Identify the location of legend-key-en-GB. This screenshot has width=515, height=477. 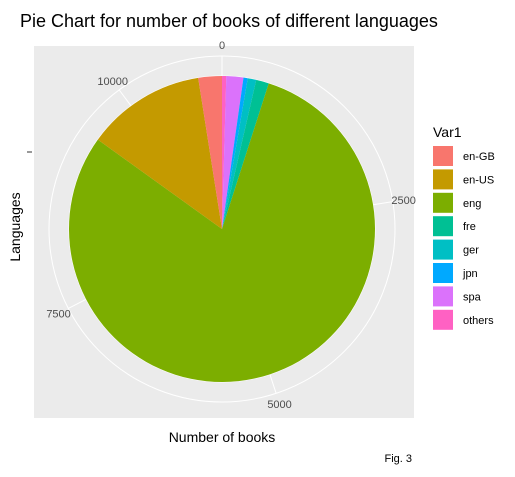
(443, 156).